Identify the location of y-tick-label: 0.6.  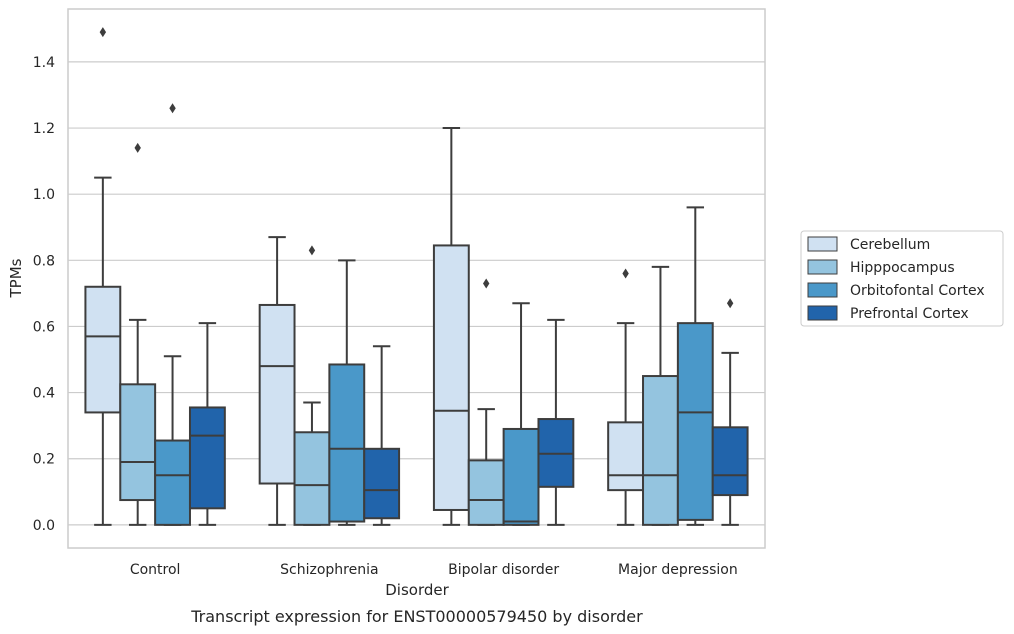
(44, 327).